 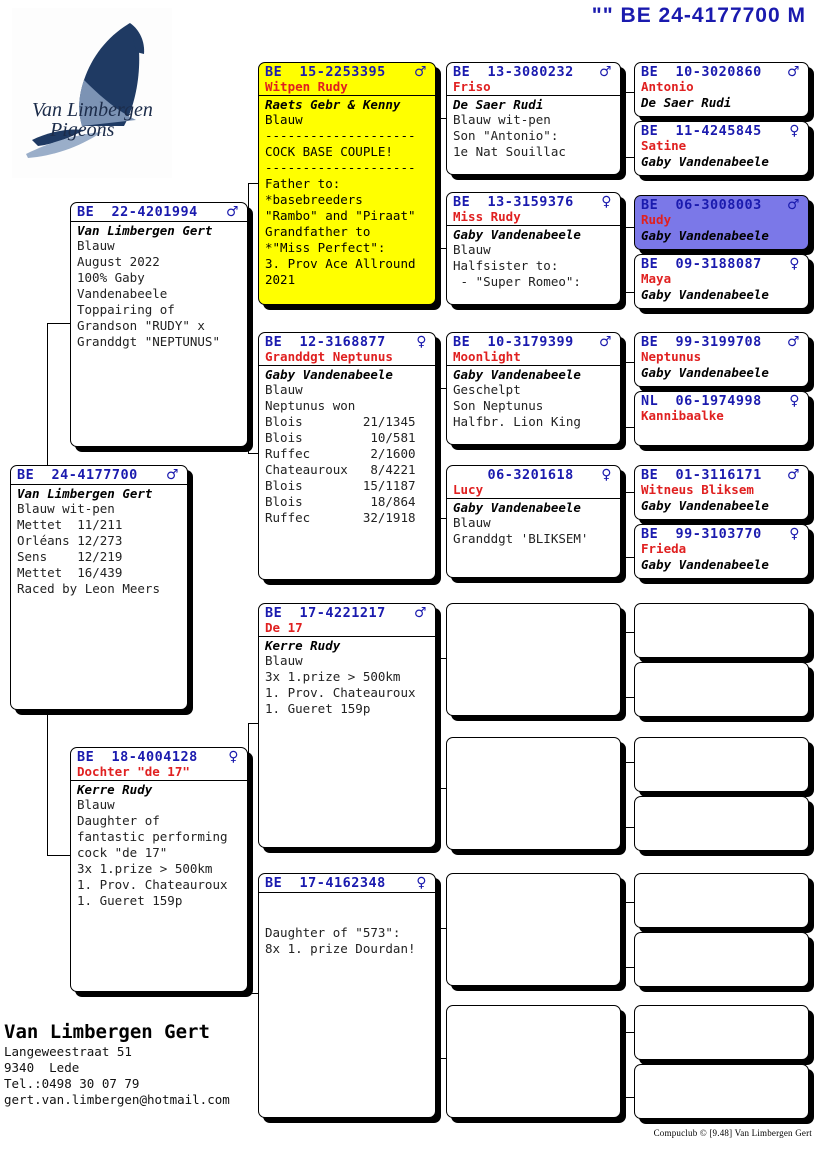 I want to click on svg-text: Van Limbergen, so click(x=92, y=110).